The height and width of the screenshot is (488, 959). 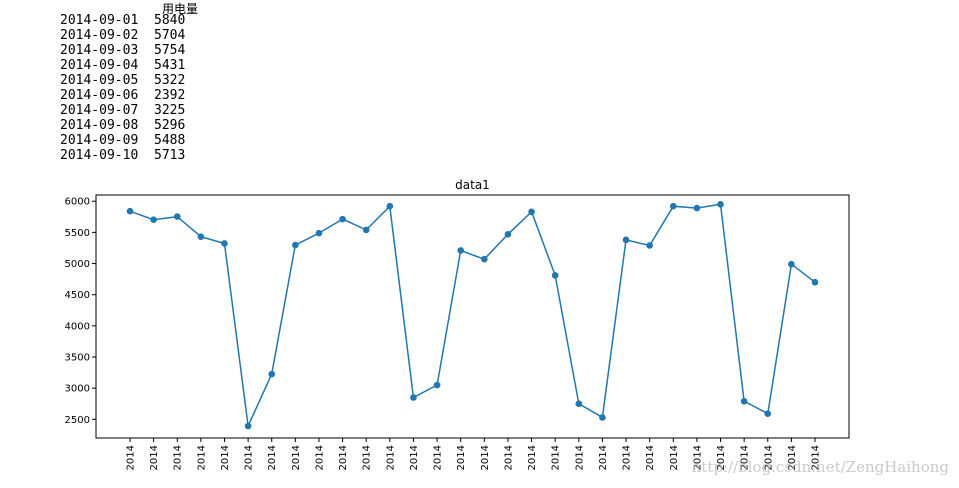 I want to click on row-value: 3225, so click(x=170, y=110).